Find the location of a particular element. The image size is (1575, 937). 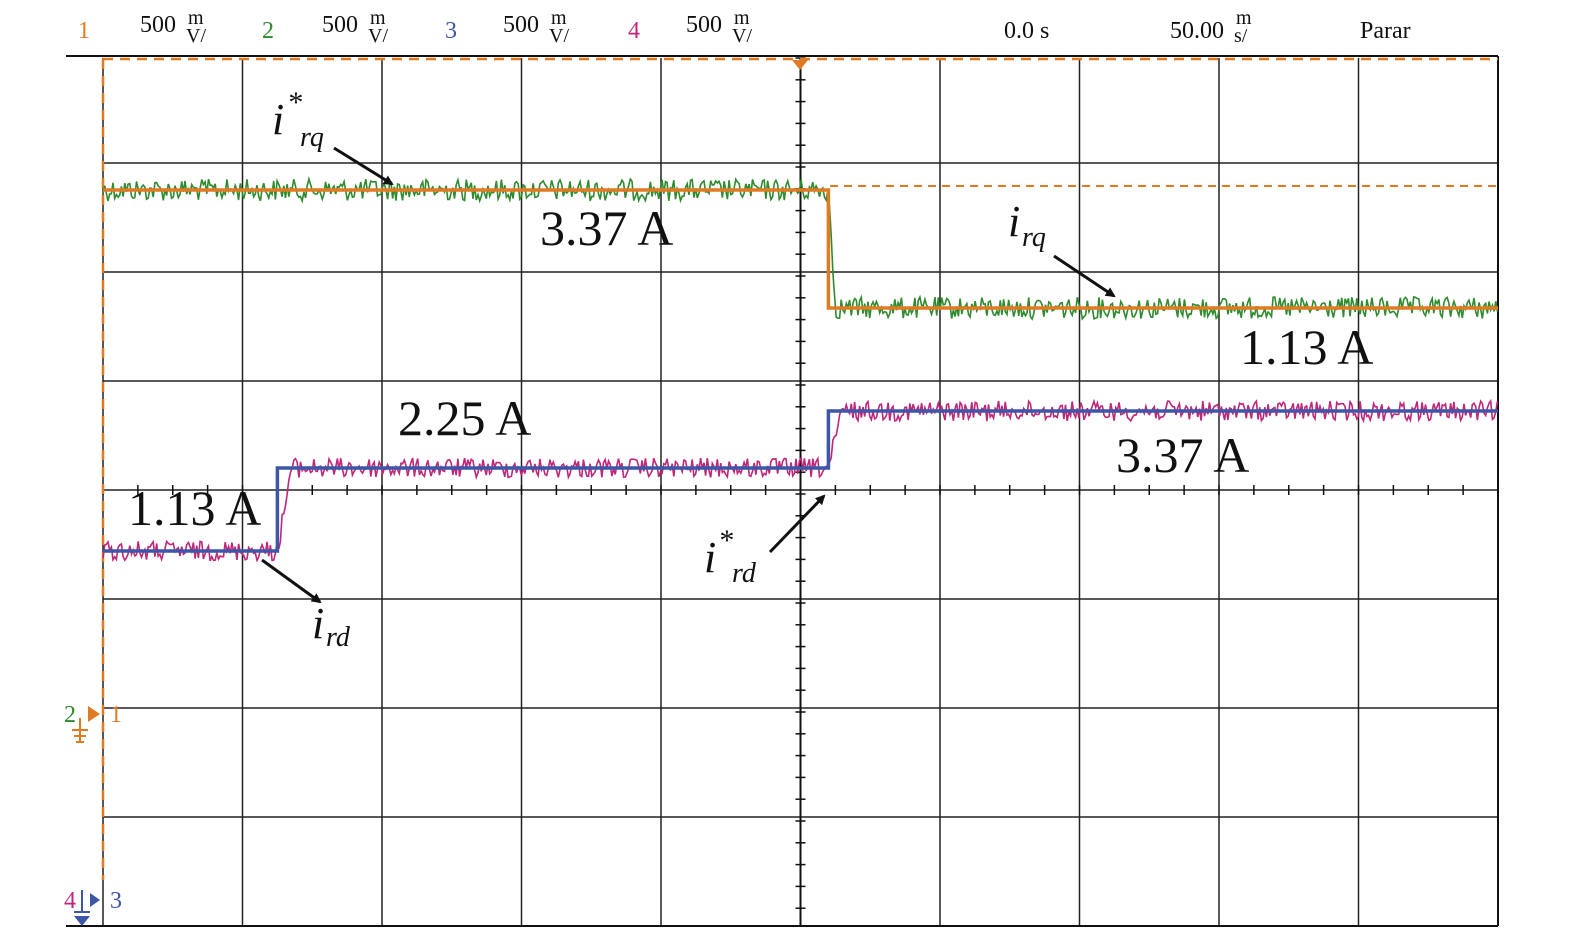

label-ird: i rd is located at coordinates (306, 605).